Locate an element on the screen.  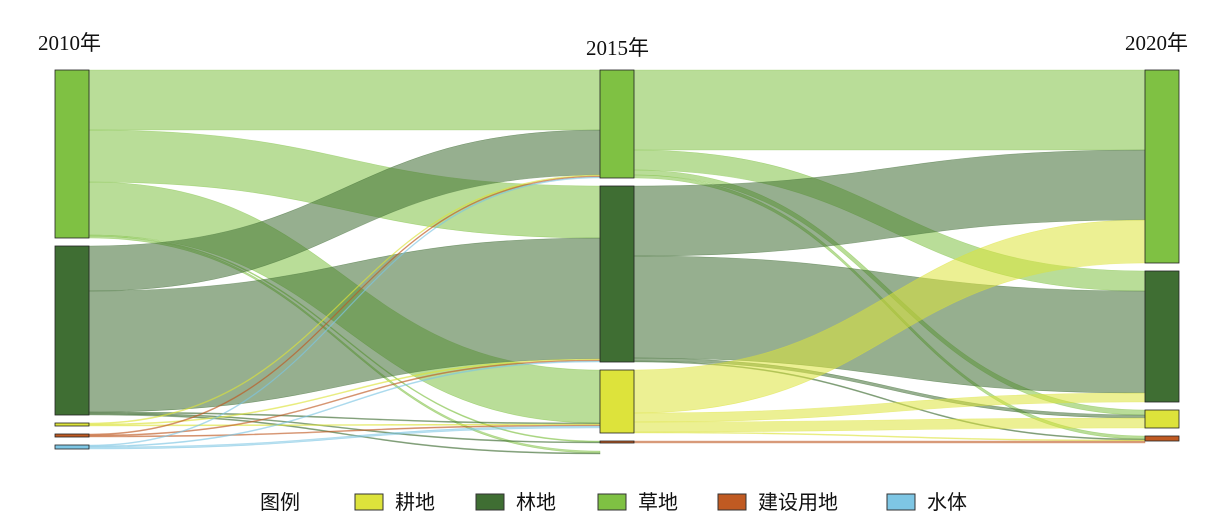
node-2-construction is located at coordinates (1162, 438).